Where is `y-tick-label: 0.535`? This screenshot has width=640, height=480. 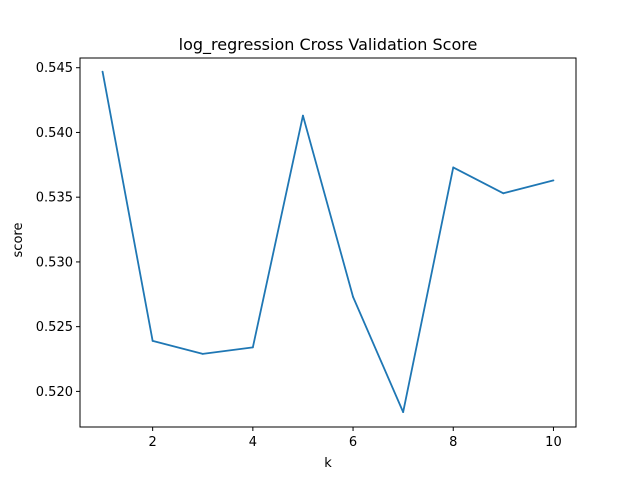 y-tick-label: 0.535 is located at coordinates (54, 198).